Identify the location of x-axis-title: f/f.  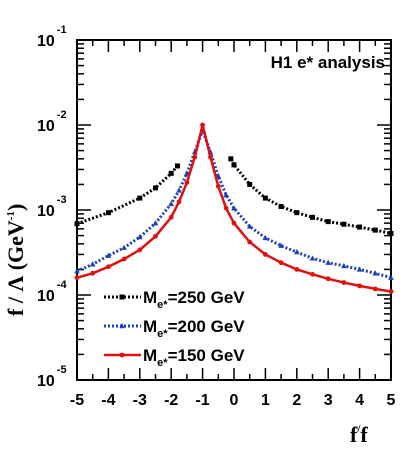
(359, 434).